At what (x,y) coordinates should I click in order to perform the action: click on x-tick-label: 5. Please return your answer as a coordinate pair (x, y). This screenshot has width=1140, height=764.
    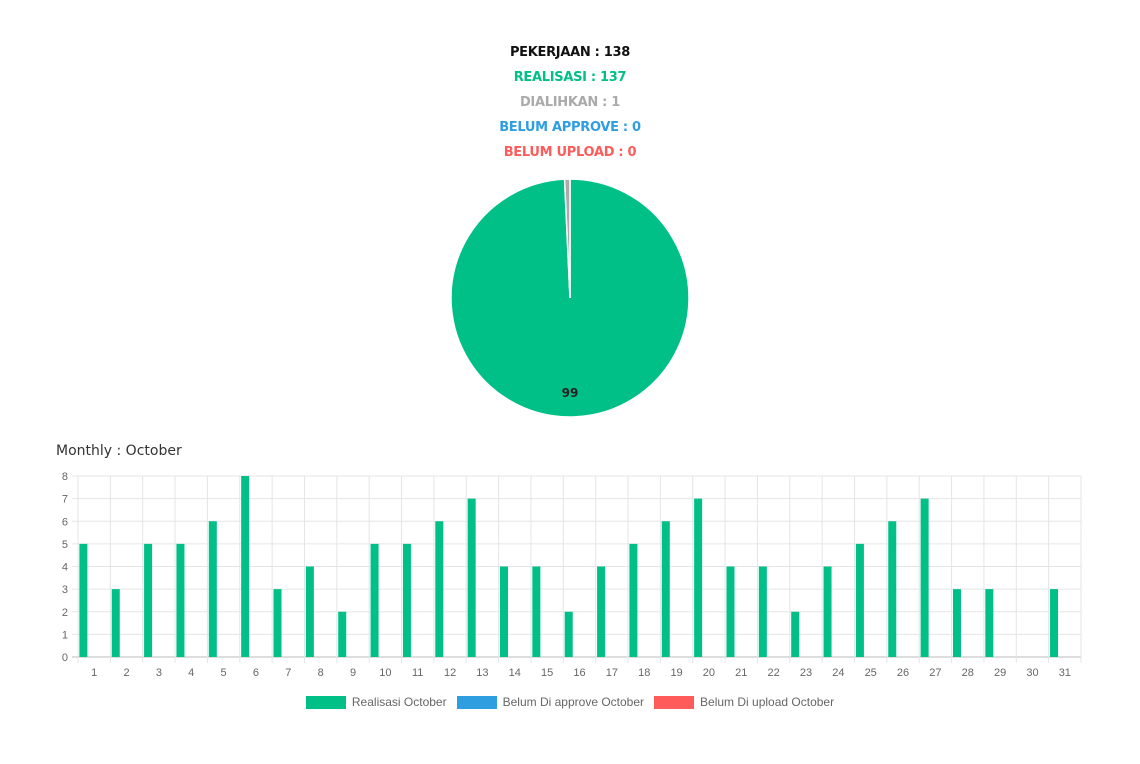
    Looking at the image, I should click on (224, 673).